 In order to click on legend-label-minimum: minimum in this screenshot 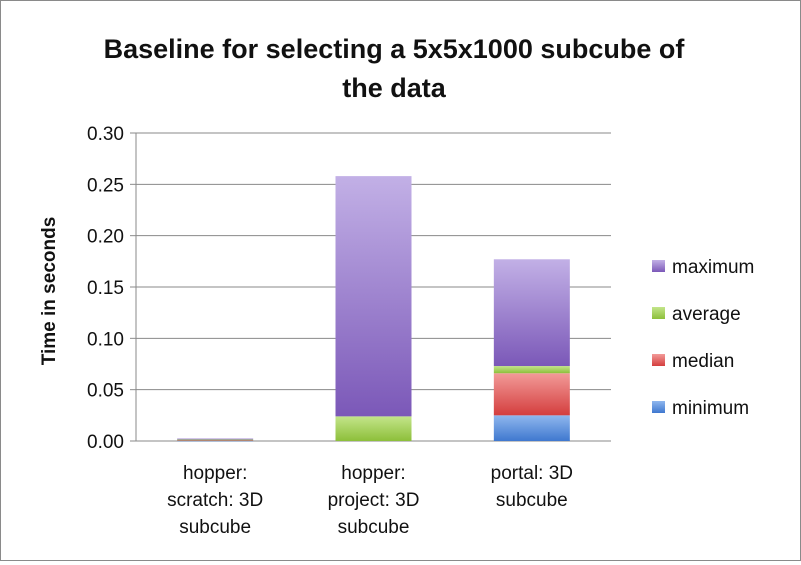, I will do `click(710, 408)`.